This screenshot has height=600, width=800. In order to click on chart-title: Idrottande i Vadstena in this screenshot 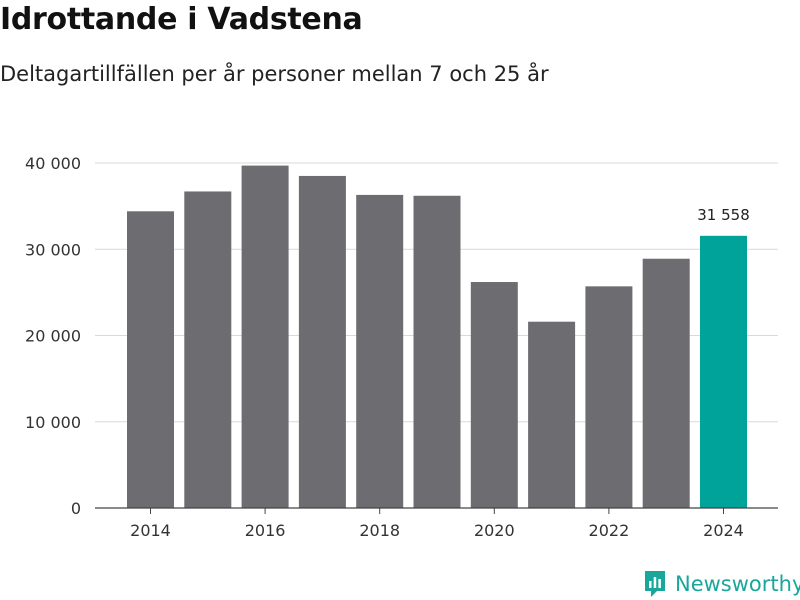, I will do `click(181, 19)`.